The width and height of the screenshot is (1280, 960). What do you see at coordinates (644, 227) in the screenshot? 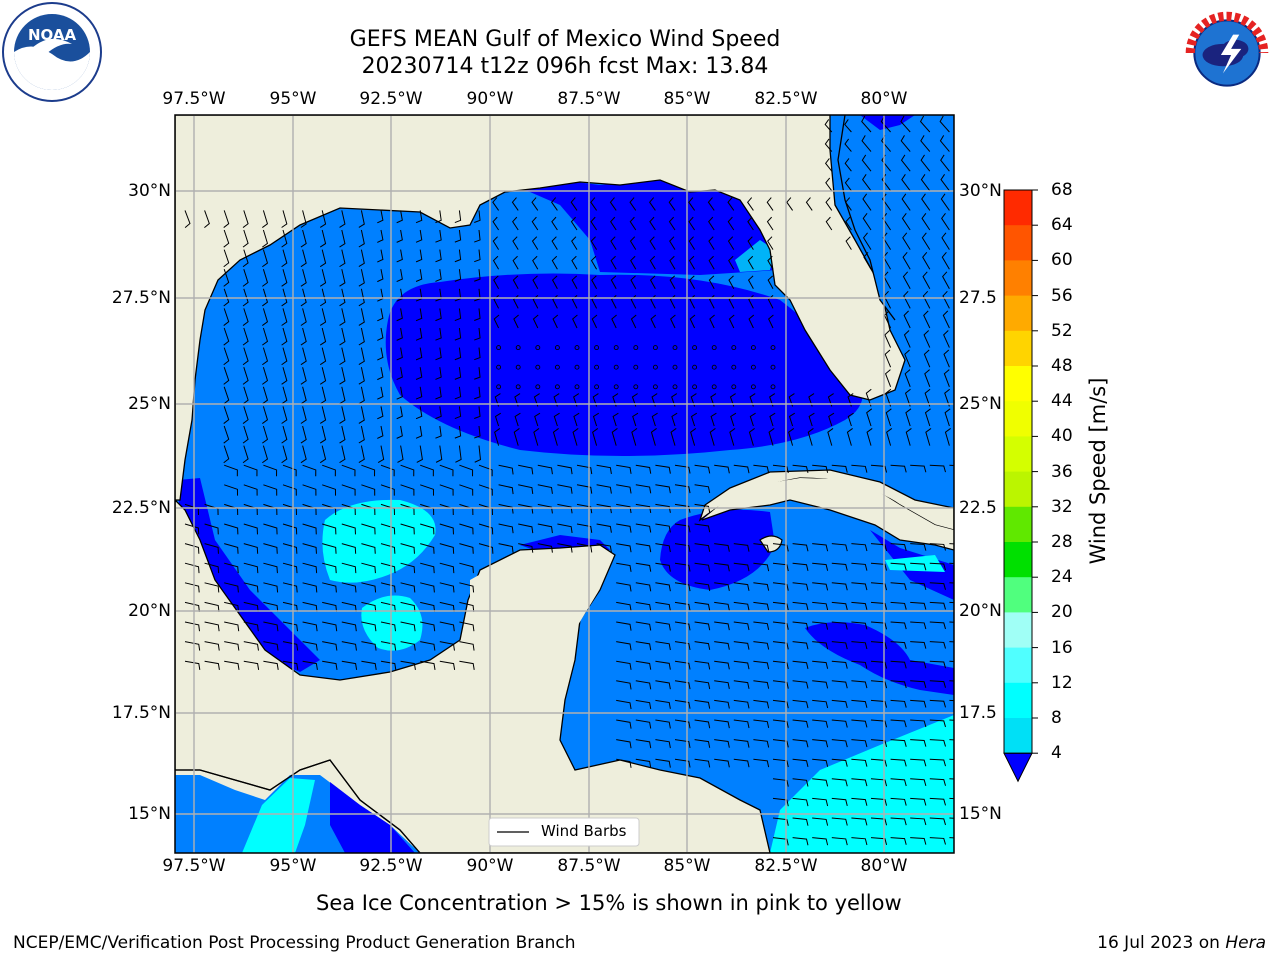
I see `low-wind-region-ne-gulf` at bounding box center [644, 227].